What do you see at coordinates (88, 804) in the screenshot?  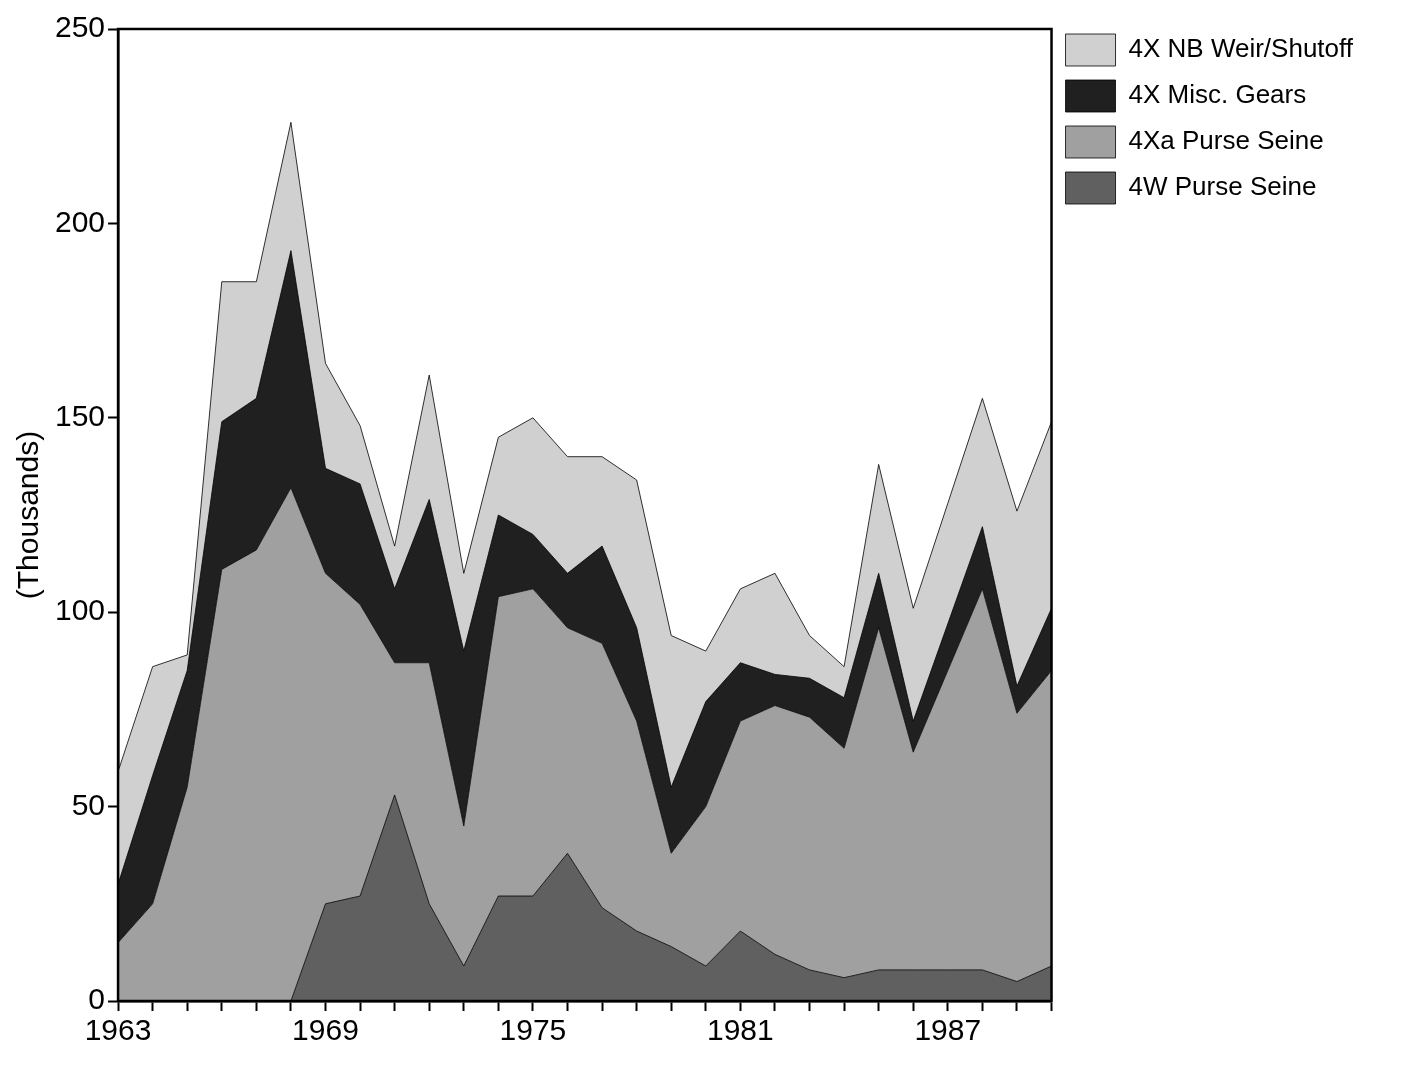 I see `y-tick-label: 50` at bounding box center [88, 804].